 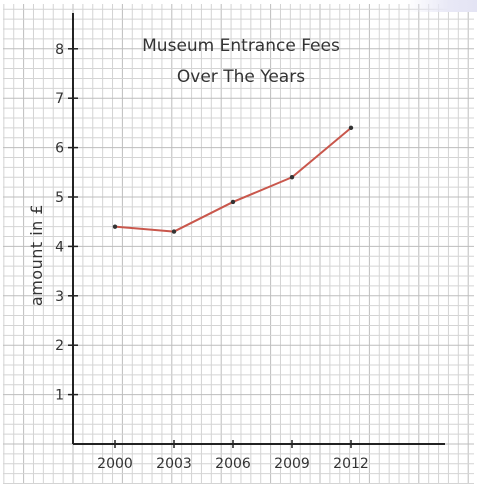 I want to click on y-tick-label: 3, so click(x=59, y=297).